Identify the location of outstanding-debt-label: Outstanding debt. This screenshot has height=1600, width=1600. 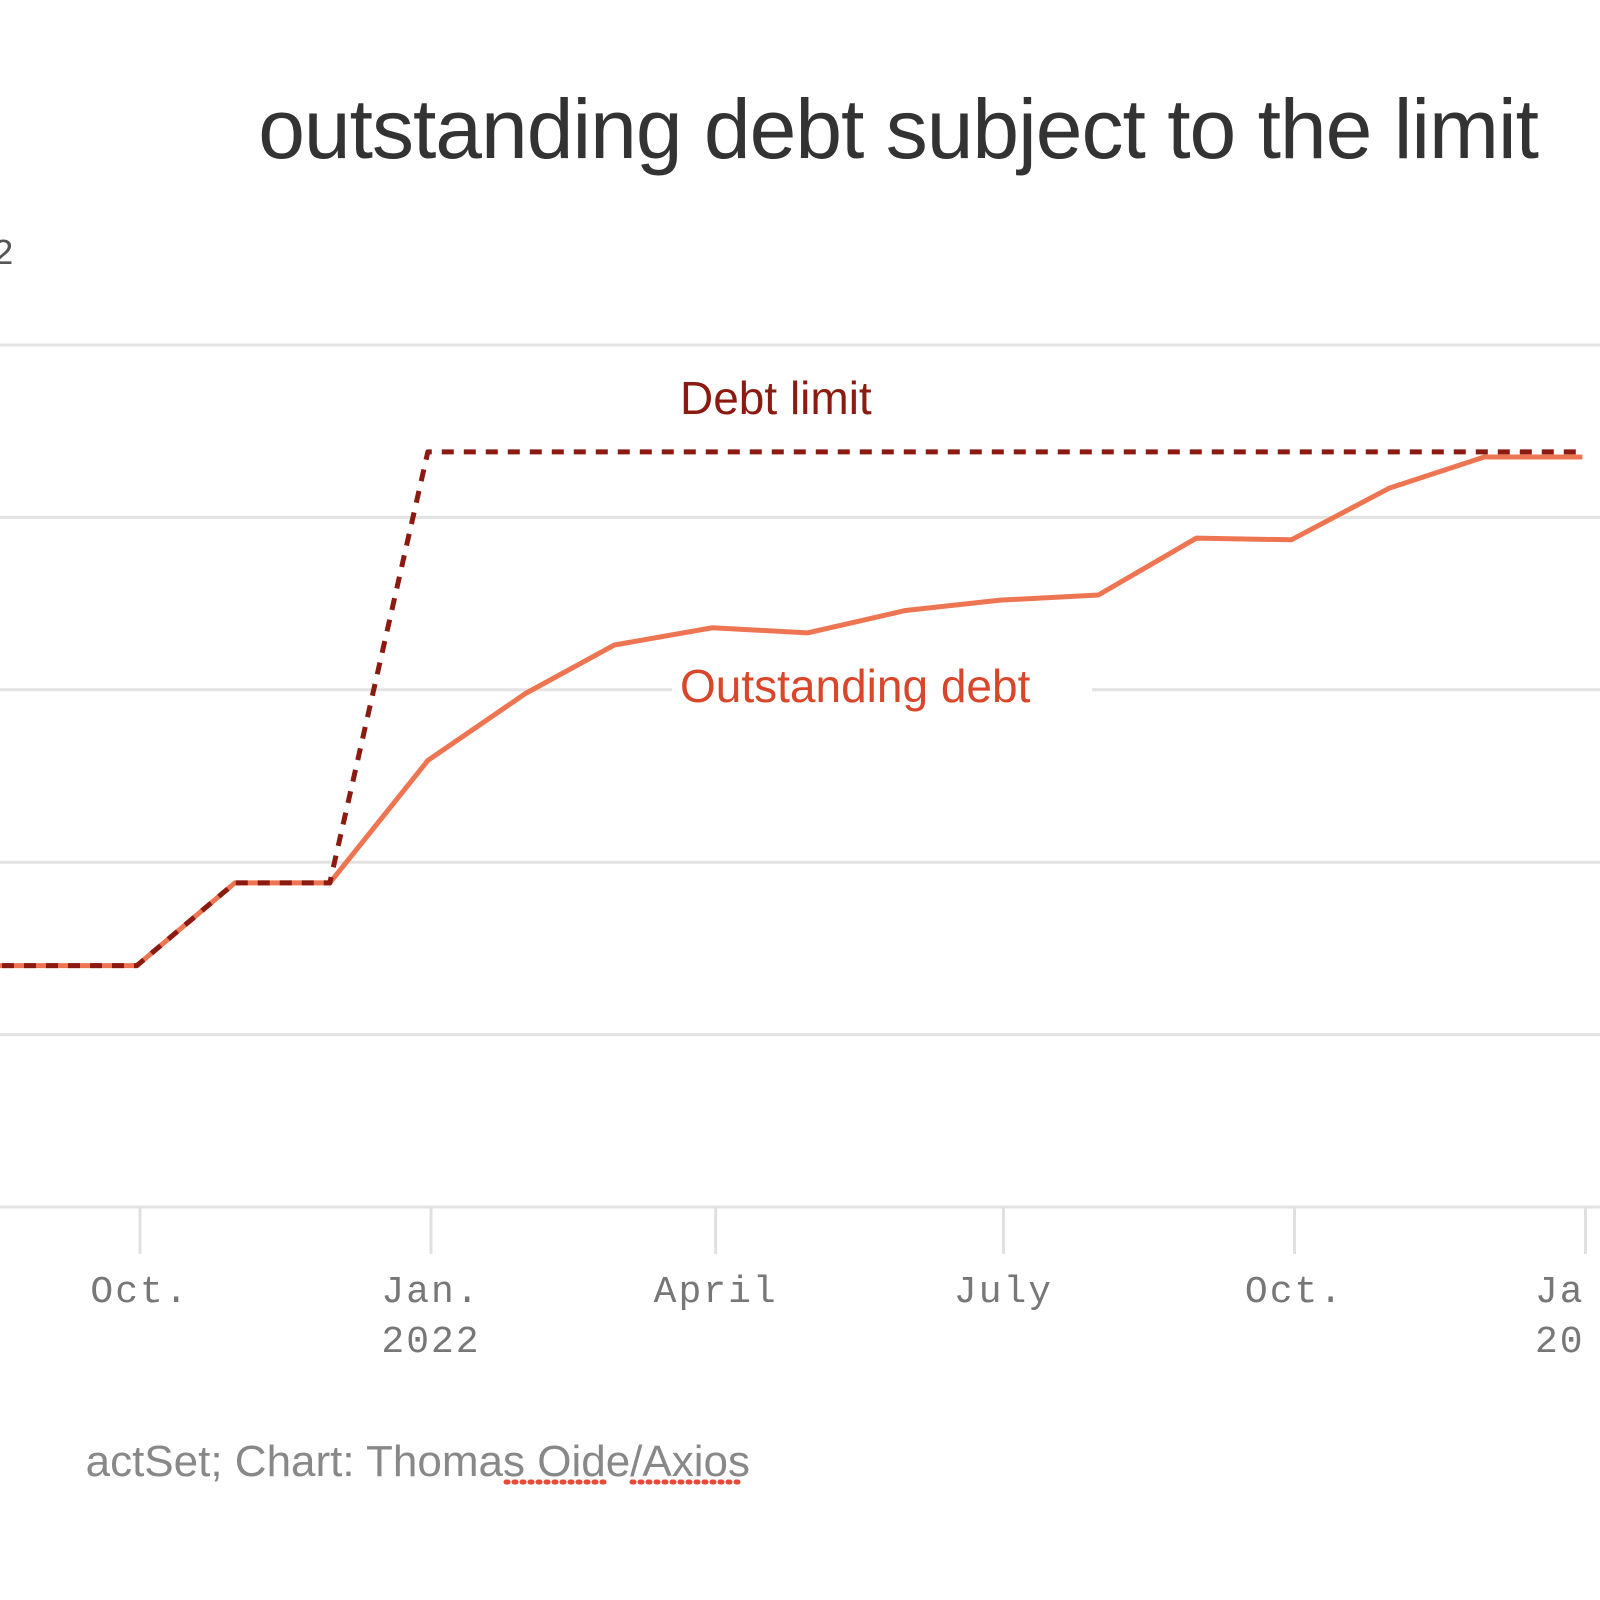
(855, 686).